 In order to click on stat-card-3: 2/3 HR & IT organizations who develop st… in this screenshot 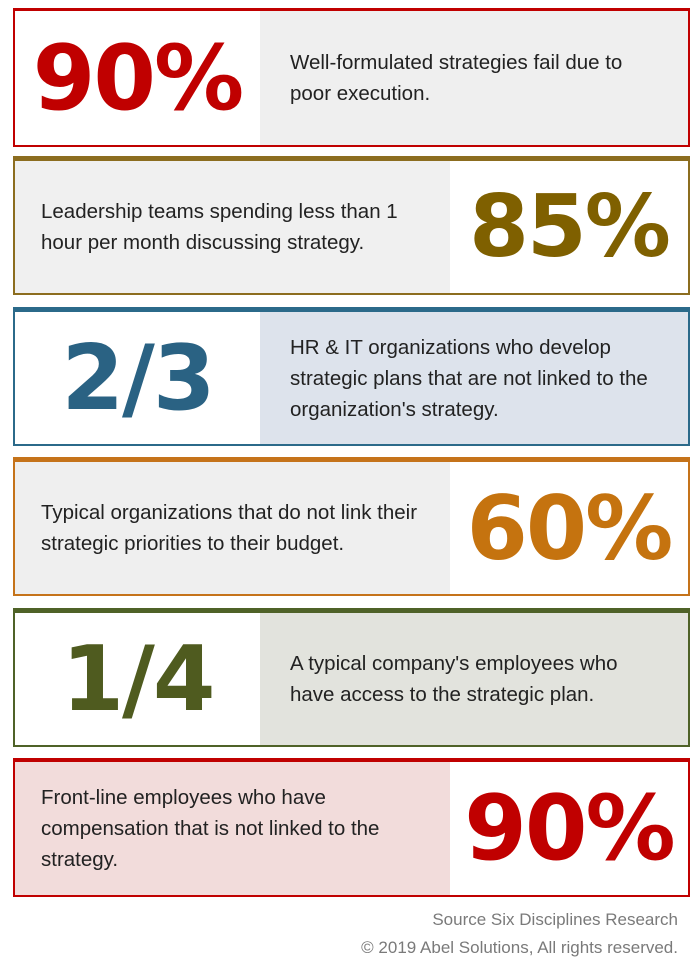, I will do `click(351, 376)`.